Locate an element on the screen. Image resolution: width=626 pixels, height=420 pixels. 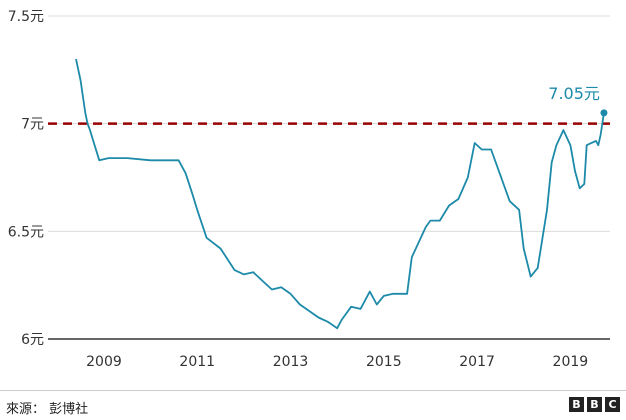
y-tick-label: 7元 is located at coordinates (32, 125).